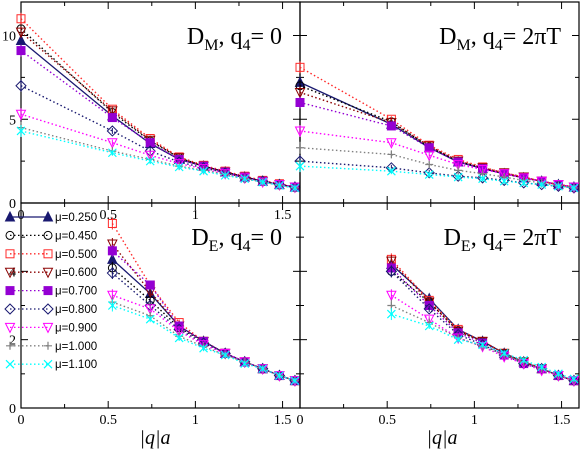 The width and height of the screenshot is (581, 449). Describe the element at coordinates (76, 218) in the screenshot. I see `legend-label: μ=0.250` at that location.